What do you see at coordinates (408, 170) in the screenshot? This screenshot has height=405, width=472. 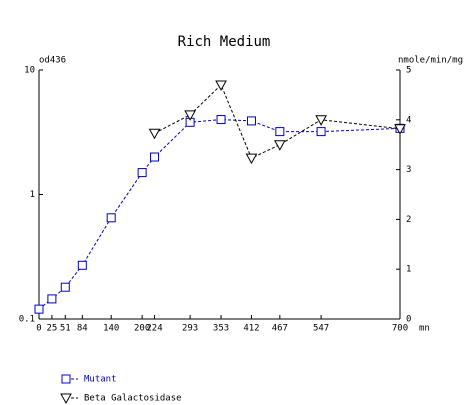 I see `y2-tick-label: 3` at bounding box center [408, 170].